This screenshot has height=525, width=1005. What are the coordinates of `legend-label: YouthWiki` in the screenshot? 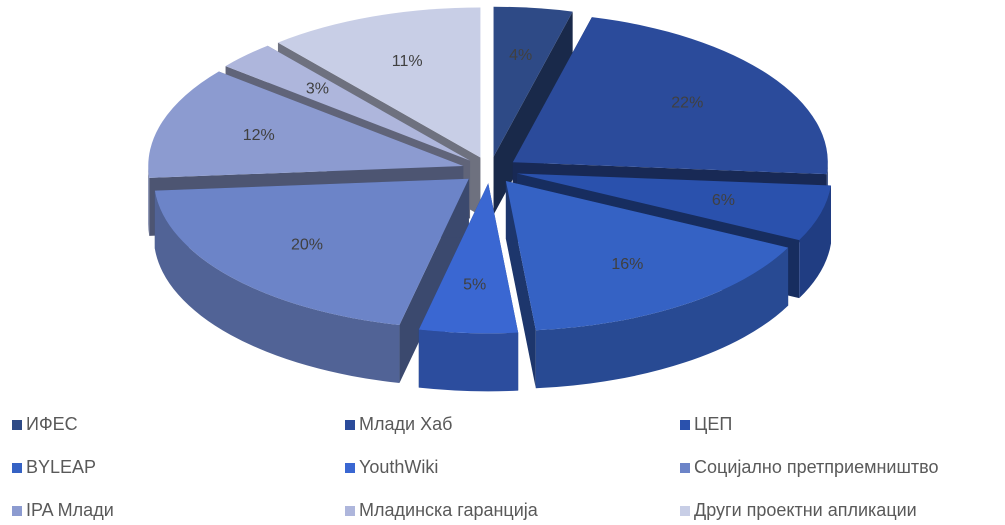 It's located at (398, 467).